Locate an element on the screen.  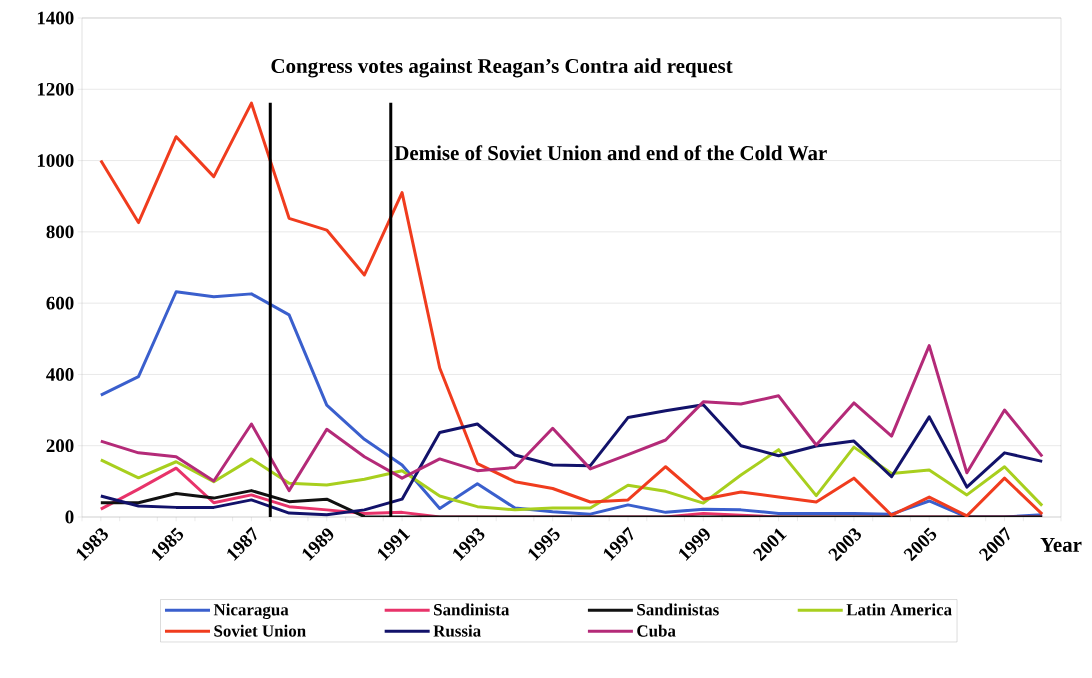
y-tick-label: 0 is located at coordinates (69, 517).